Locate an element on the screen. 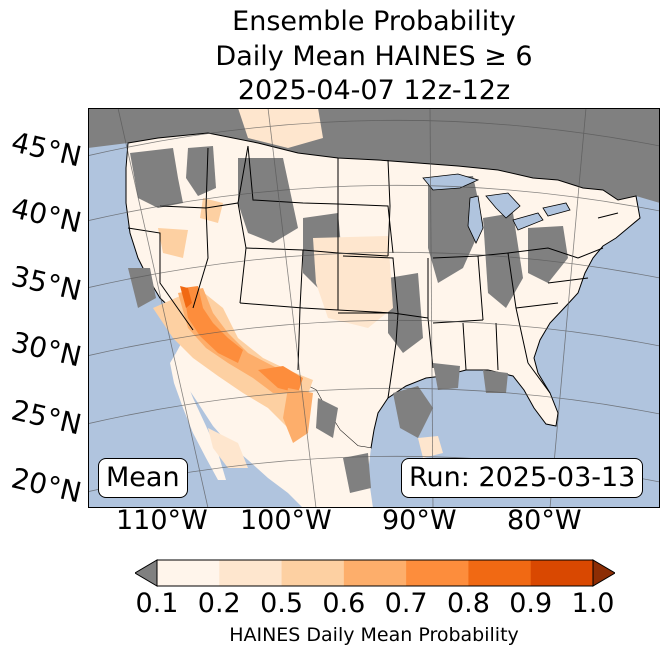  colorbar-border is located at coordinates (375, 573).